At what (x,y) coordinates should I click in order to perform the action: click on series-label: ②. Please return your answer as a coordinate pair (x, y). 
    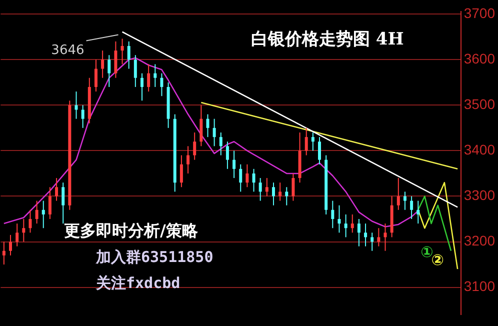
    Looking at the image, I should click on (437, 259).